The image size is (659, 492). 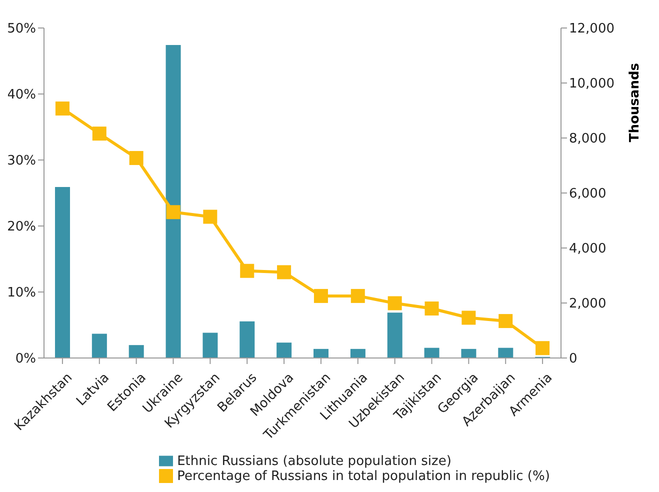 I want to click on legend-label: Ethnic Russians (absolute population size), so click(x=314, y=461).